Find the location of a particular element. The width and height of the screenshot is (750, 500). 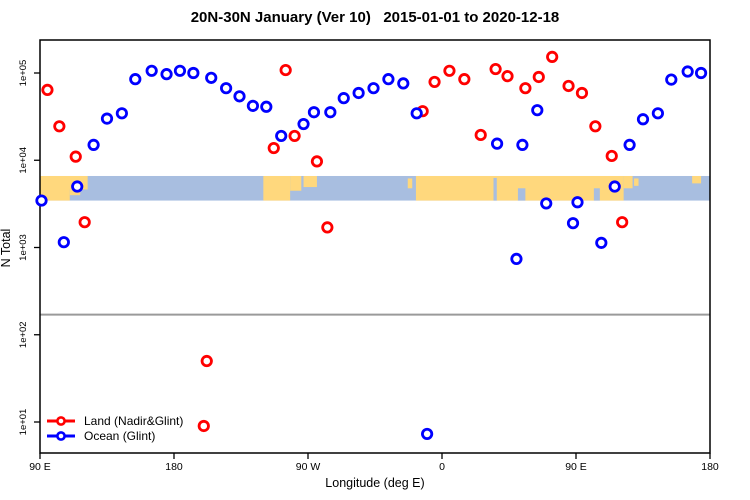

y-tick-label: 1e+02 is located at coordinates (23, 334).